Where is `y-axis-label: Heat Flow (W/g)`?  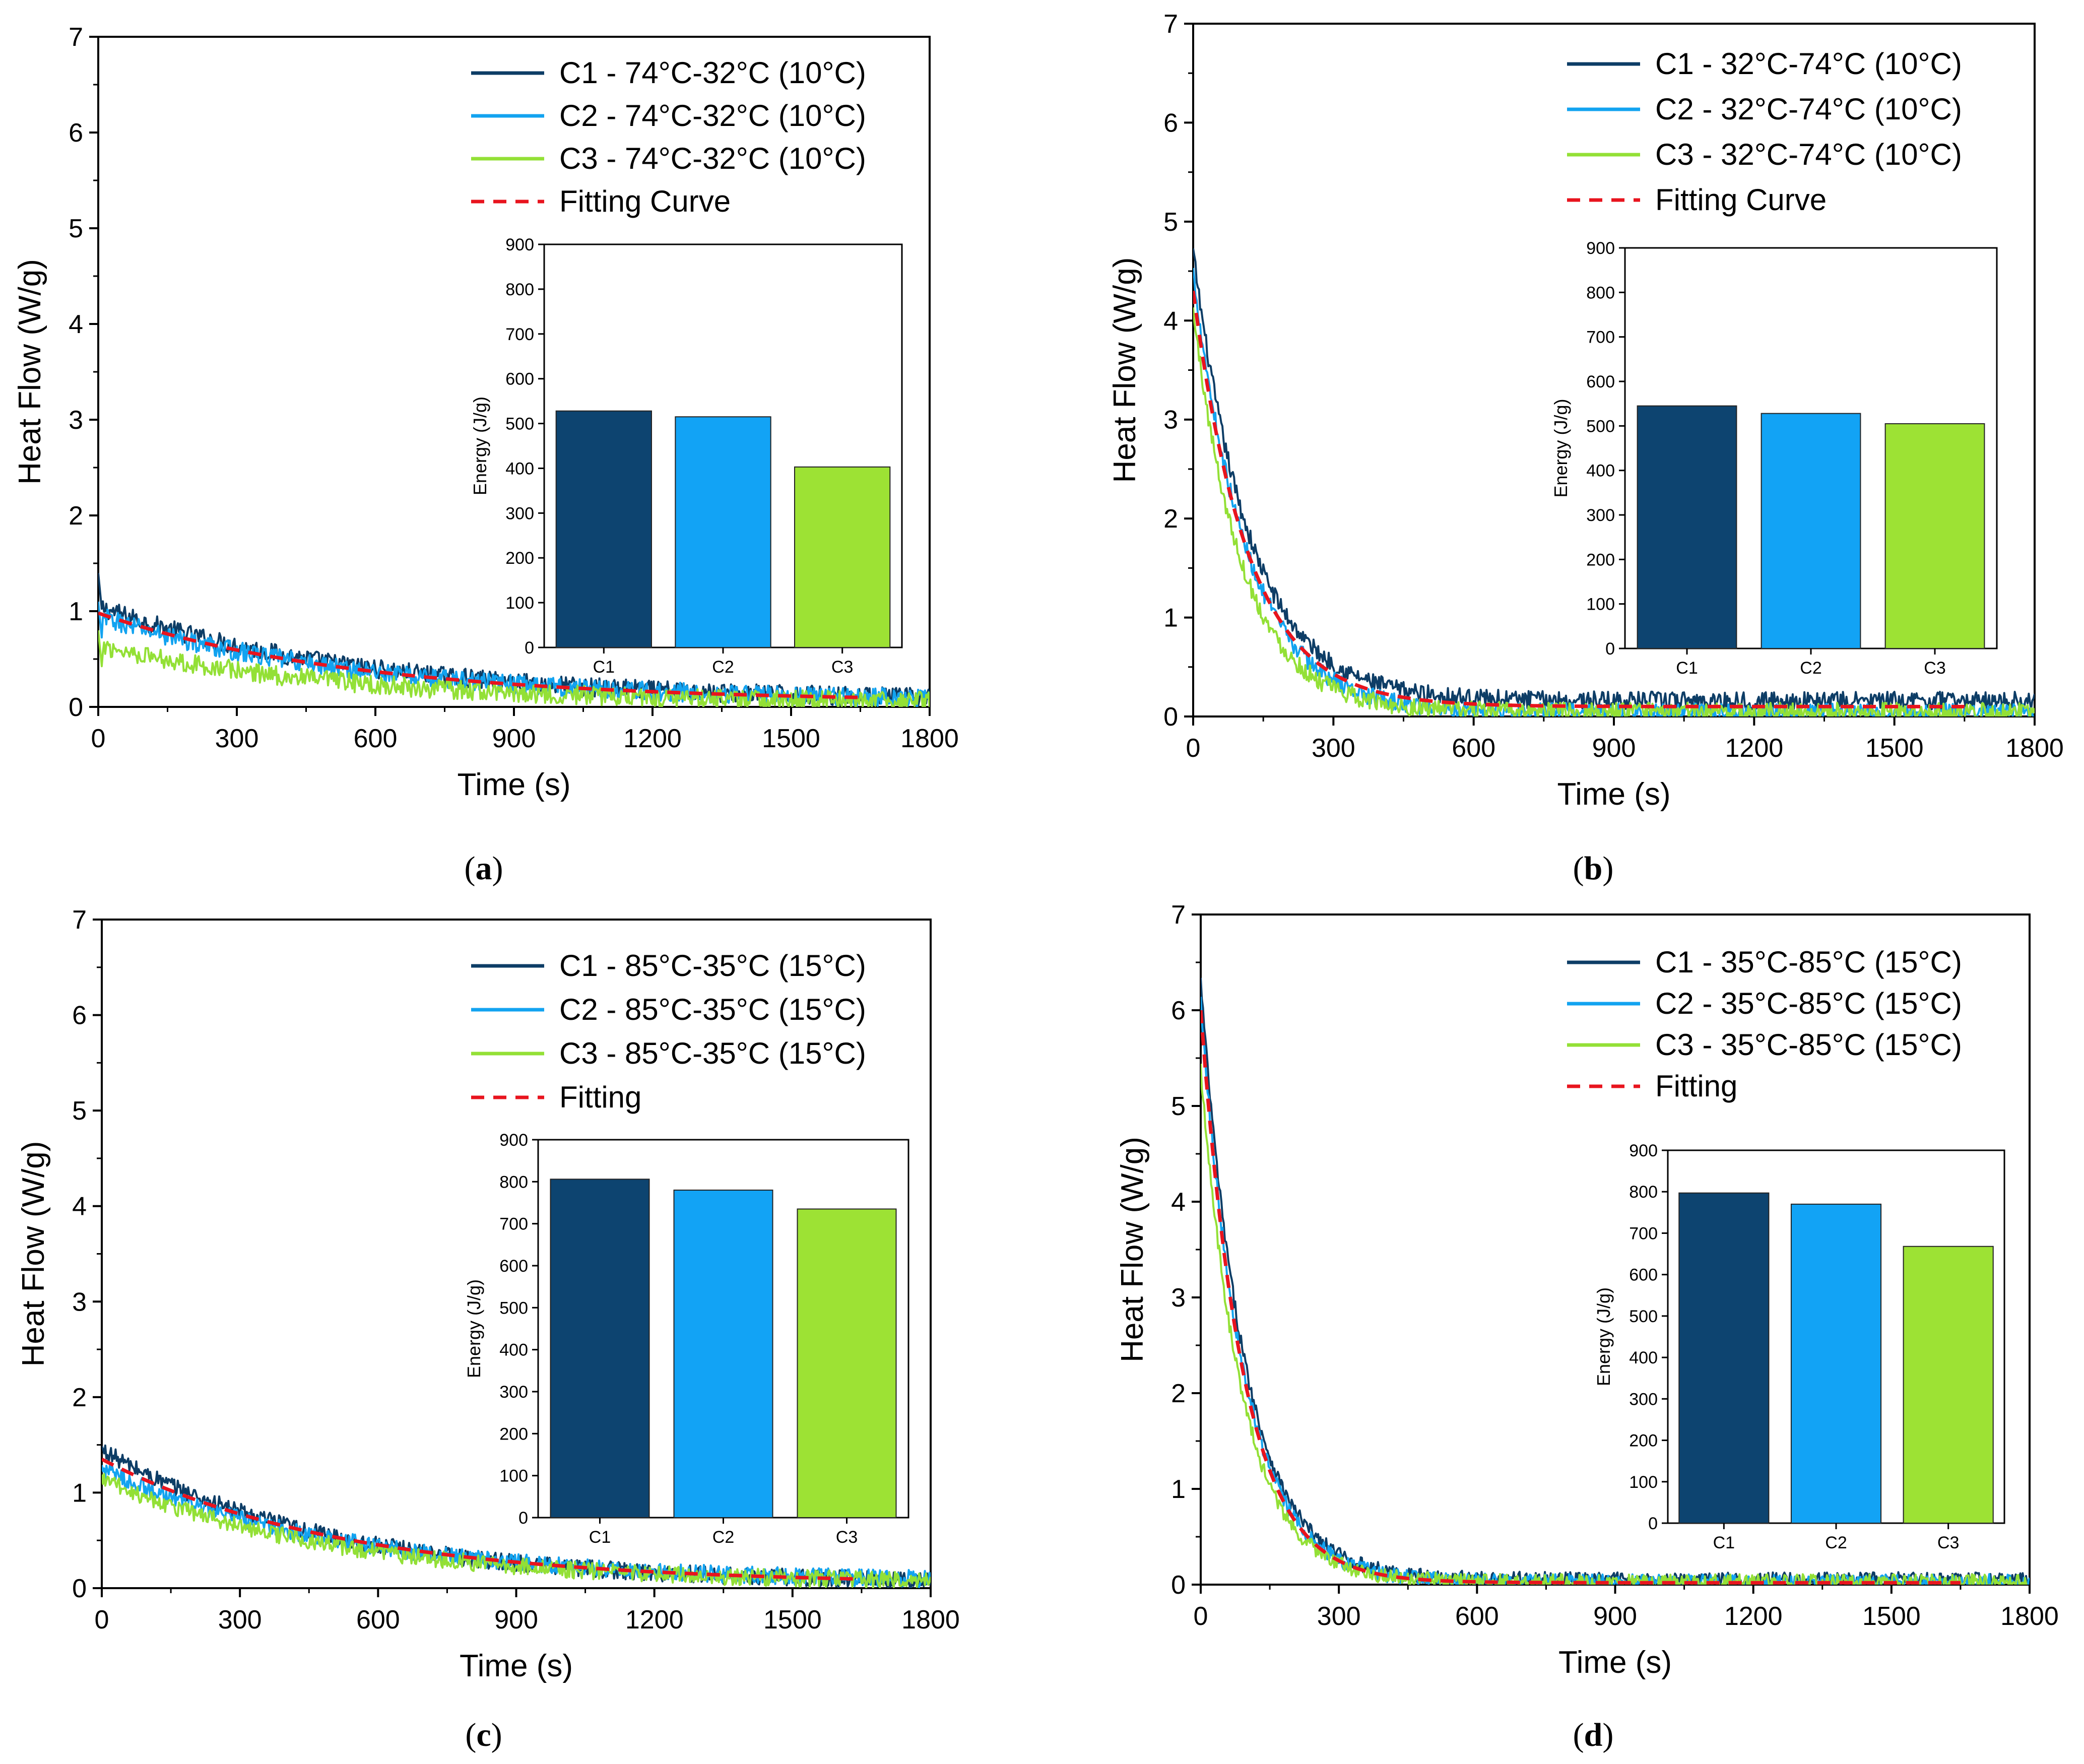 y-axis-label: Heat Flow (W/g) is located at coordinates (1125, 370).